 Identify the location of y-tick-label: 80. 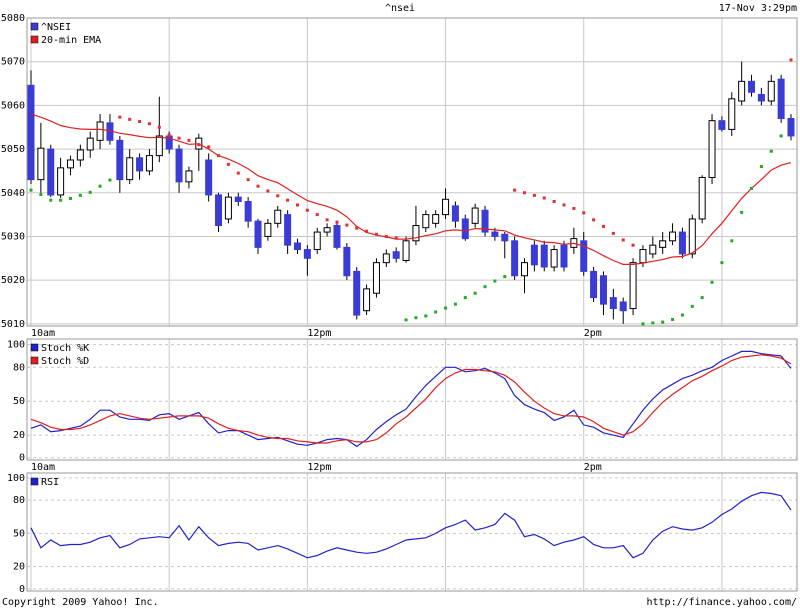
(19, 367).